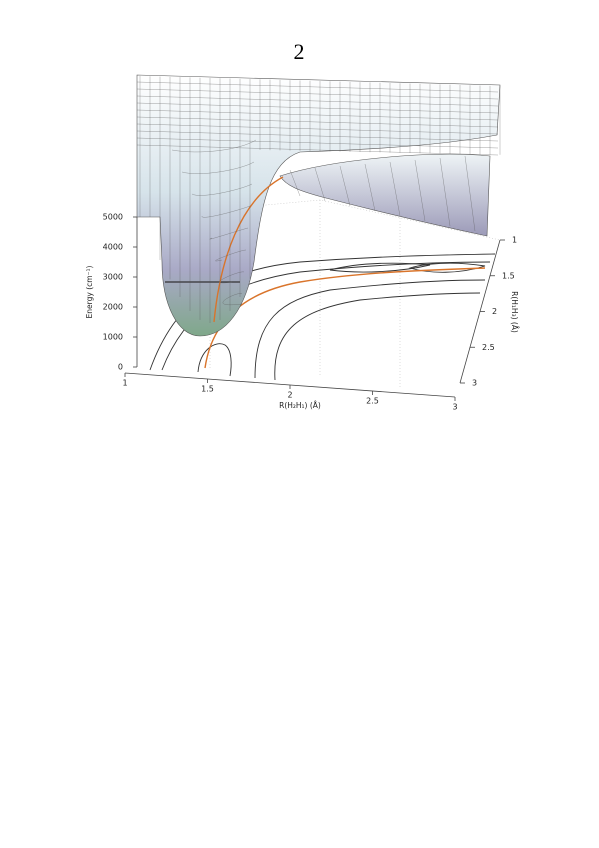 This screenshot has height=848, width=599. Describe the element at coordinates (113, 247) in the screenshot. I see `tick-label: 4000` at that location.